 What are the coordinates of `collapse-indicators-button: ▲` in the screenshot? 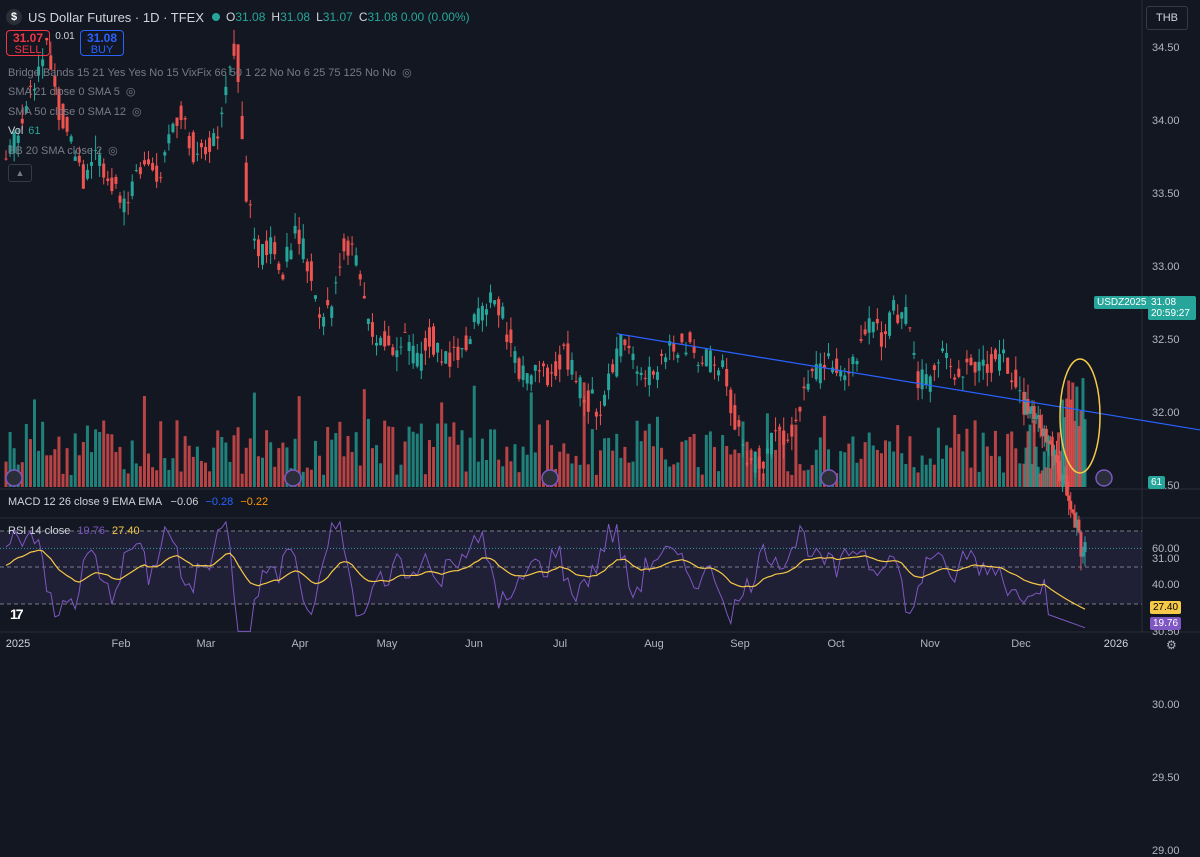 It's located at (20, 173).